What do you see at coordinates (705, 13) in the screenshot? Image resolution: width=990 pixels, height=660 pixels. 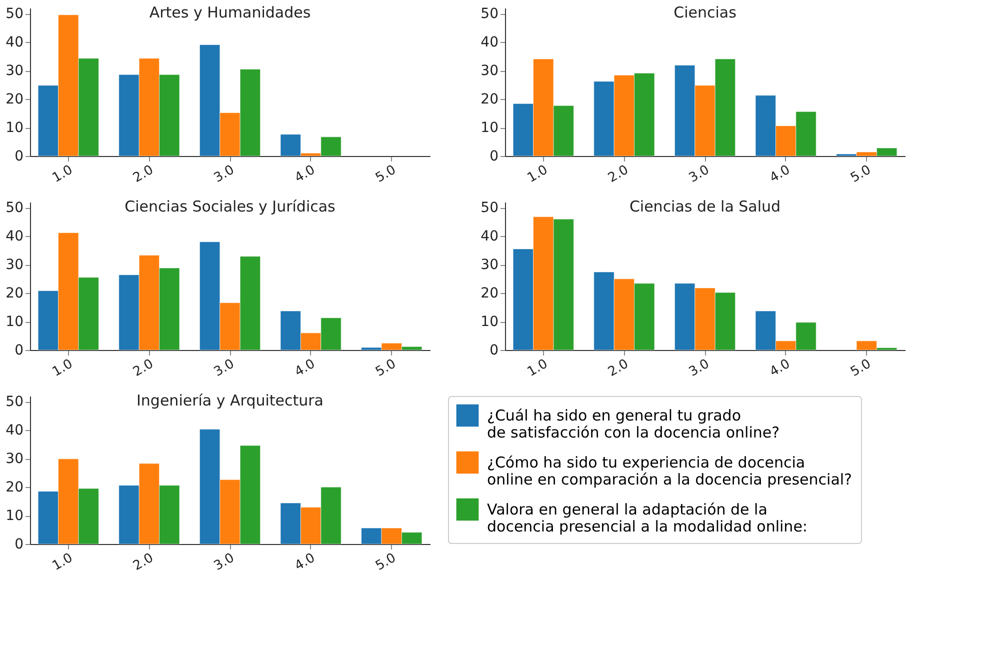 I see `chart-title: Ciencias` at bounding box center [705, 13].